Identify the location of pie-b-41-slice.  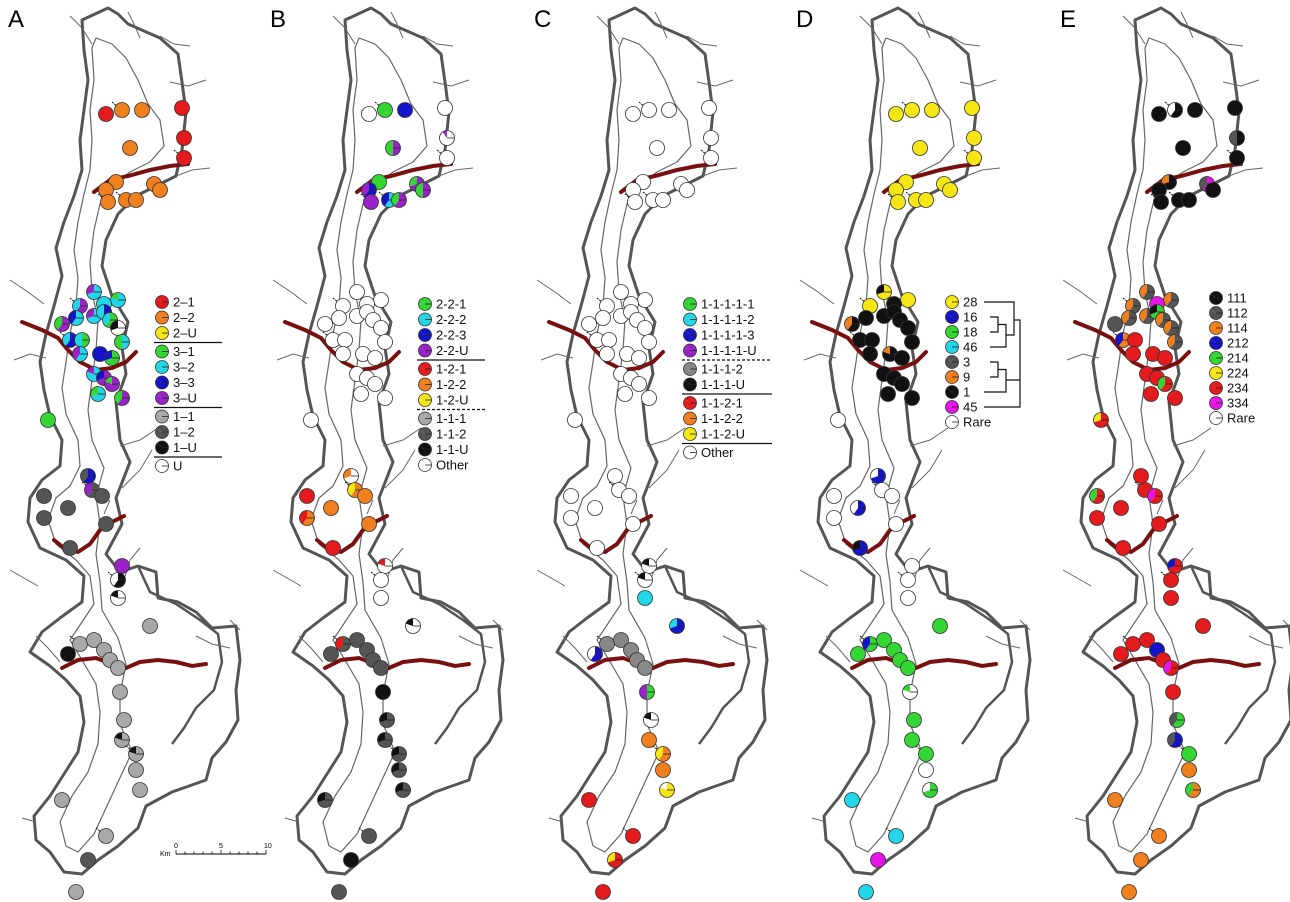
(365, 496).